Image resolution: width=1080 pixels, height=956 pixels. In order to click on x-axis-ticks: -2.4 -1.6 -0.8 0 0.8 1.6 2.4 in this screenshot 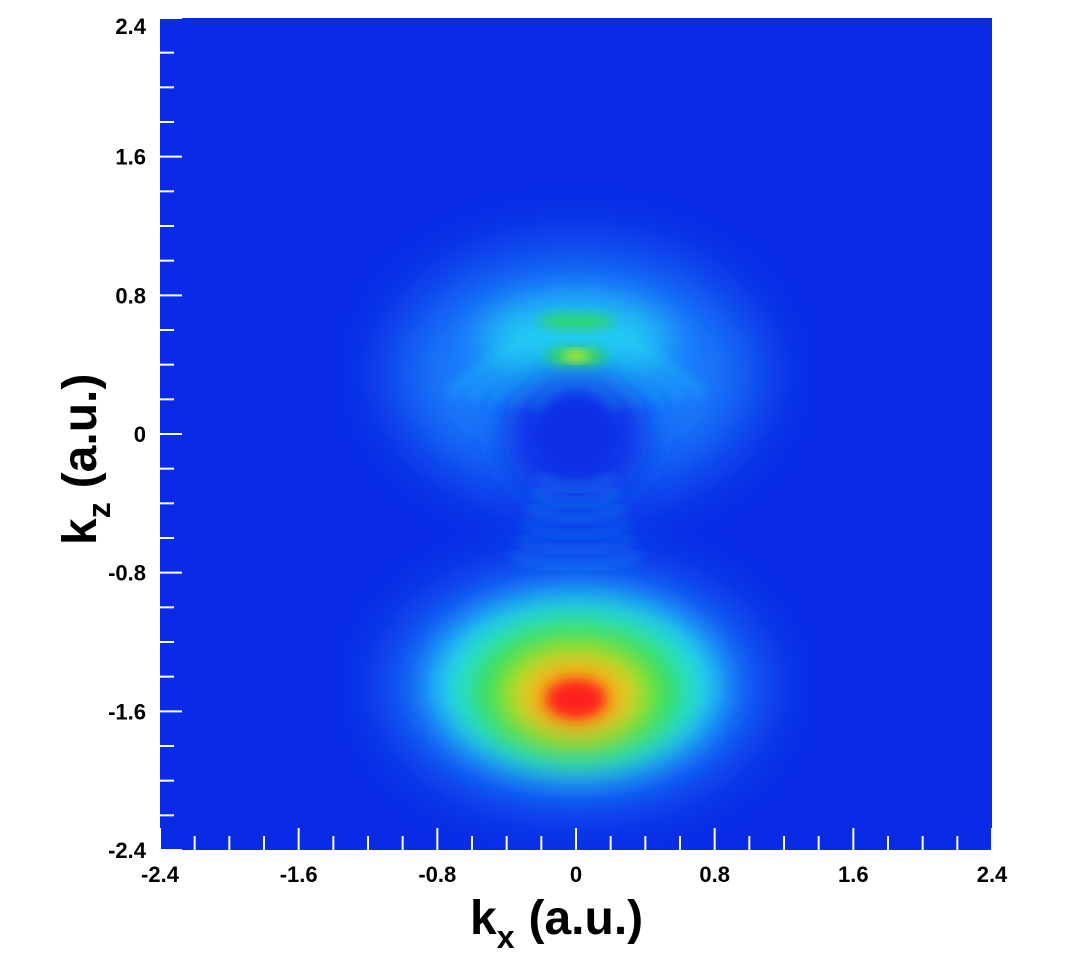, I will do `click(574, 857)`.